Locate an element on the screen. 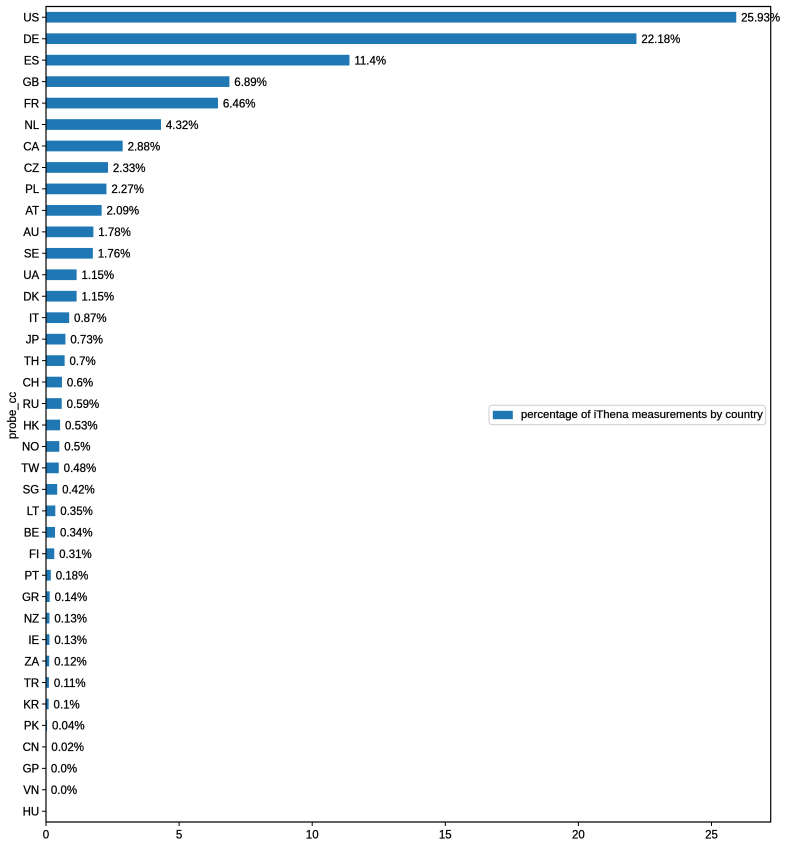 Image resolution: width=786 pixels, height=846 pixels. svg-text: 0.73% is located at coordinates (86, 340).